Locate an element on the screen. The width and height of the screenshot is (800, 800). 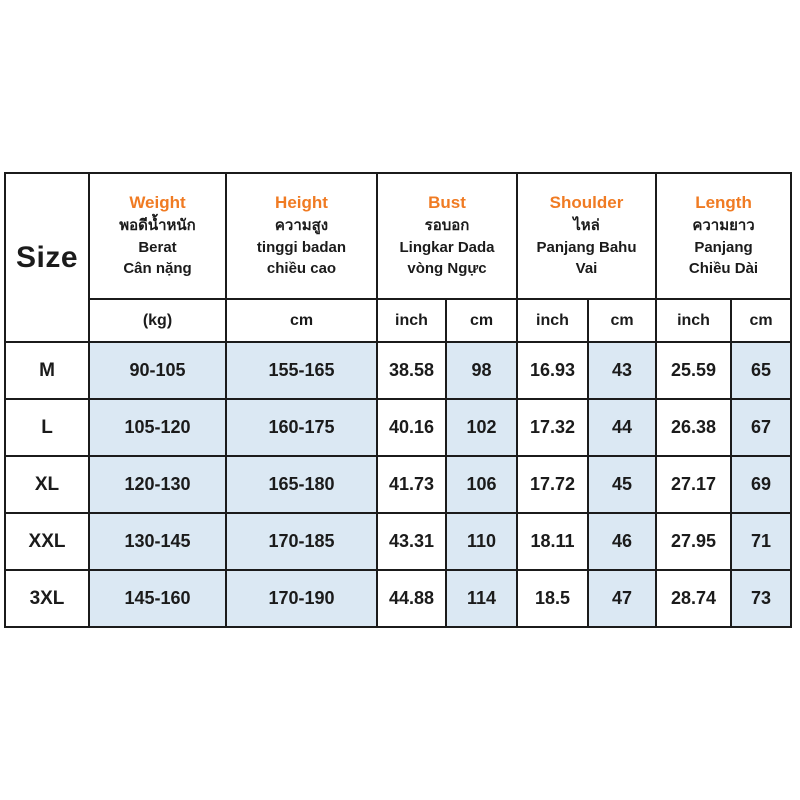
cell-length-cm: 73 is located at coordinates (761, 598).